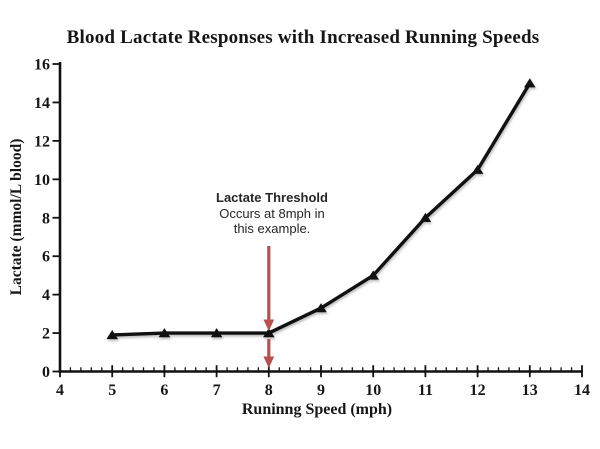  What do you see at coordinates (46, 257) in the screenshot?
I see `y-tick-label: 6` at bounding box center [46, 257].